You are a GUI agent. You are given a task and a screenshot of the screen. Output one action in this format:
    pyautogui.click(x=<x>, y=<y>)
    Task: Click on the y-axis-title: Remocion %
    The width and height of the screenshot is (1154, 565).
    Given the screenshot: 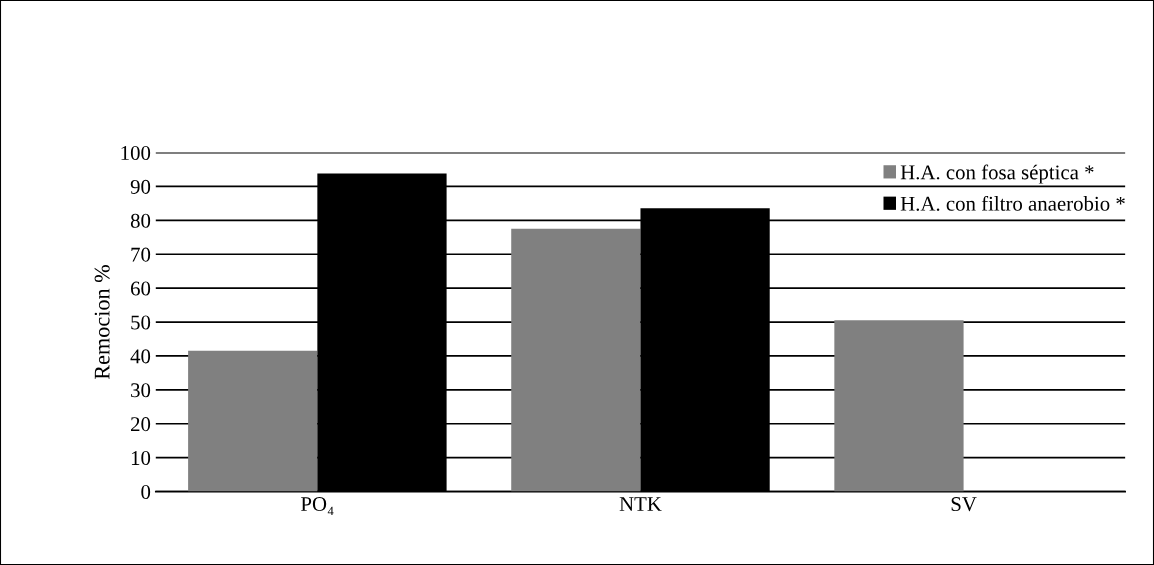 What is the action you would take?
    pyautogui.click(x=102, y=322)
    